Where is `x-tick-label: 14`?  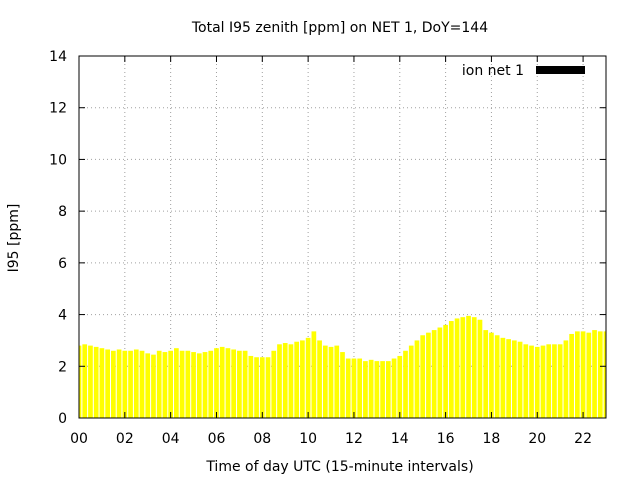 x-tick-label: 14 is located at coordinates (400, 439).